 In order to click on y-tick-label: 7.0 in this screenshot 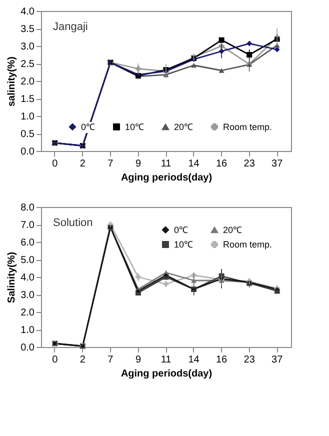, I will do `click(27, 225)`.